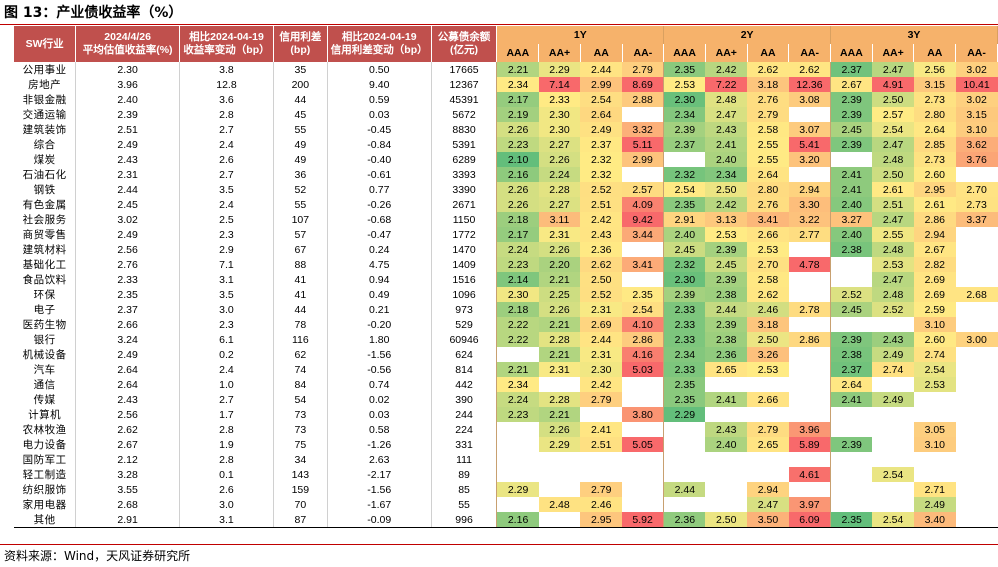 The height and width of the screenshot is (567, 998). Describe the element at coordinates (300, 399) in the screenshot. I see `spread-cell: 54` at that location.